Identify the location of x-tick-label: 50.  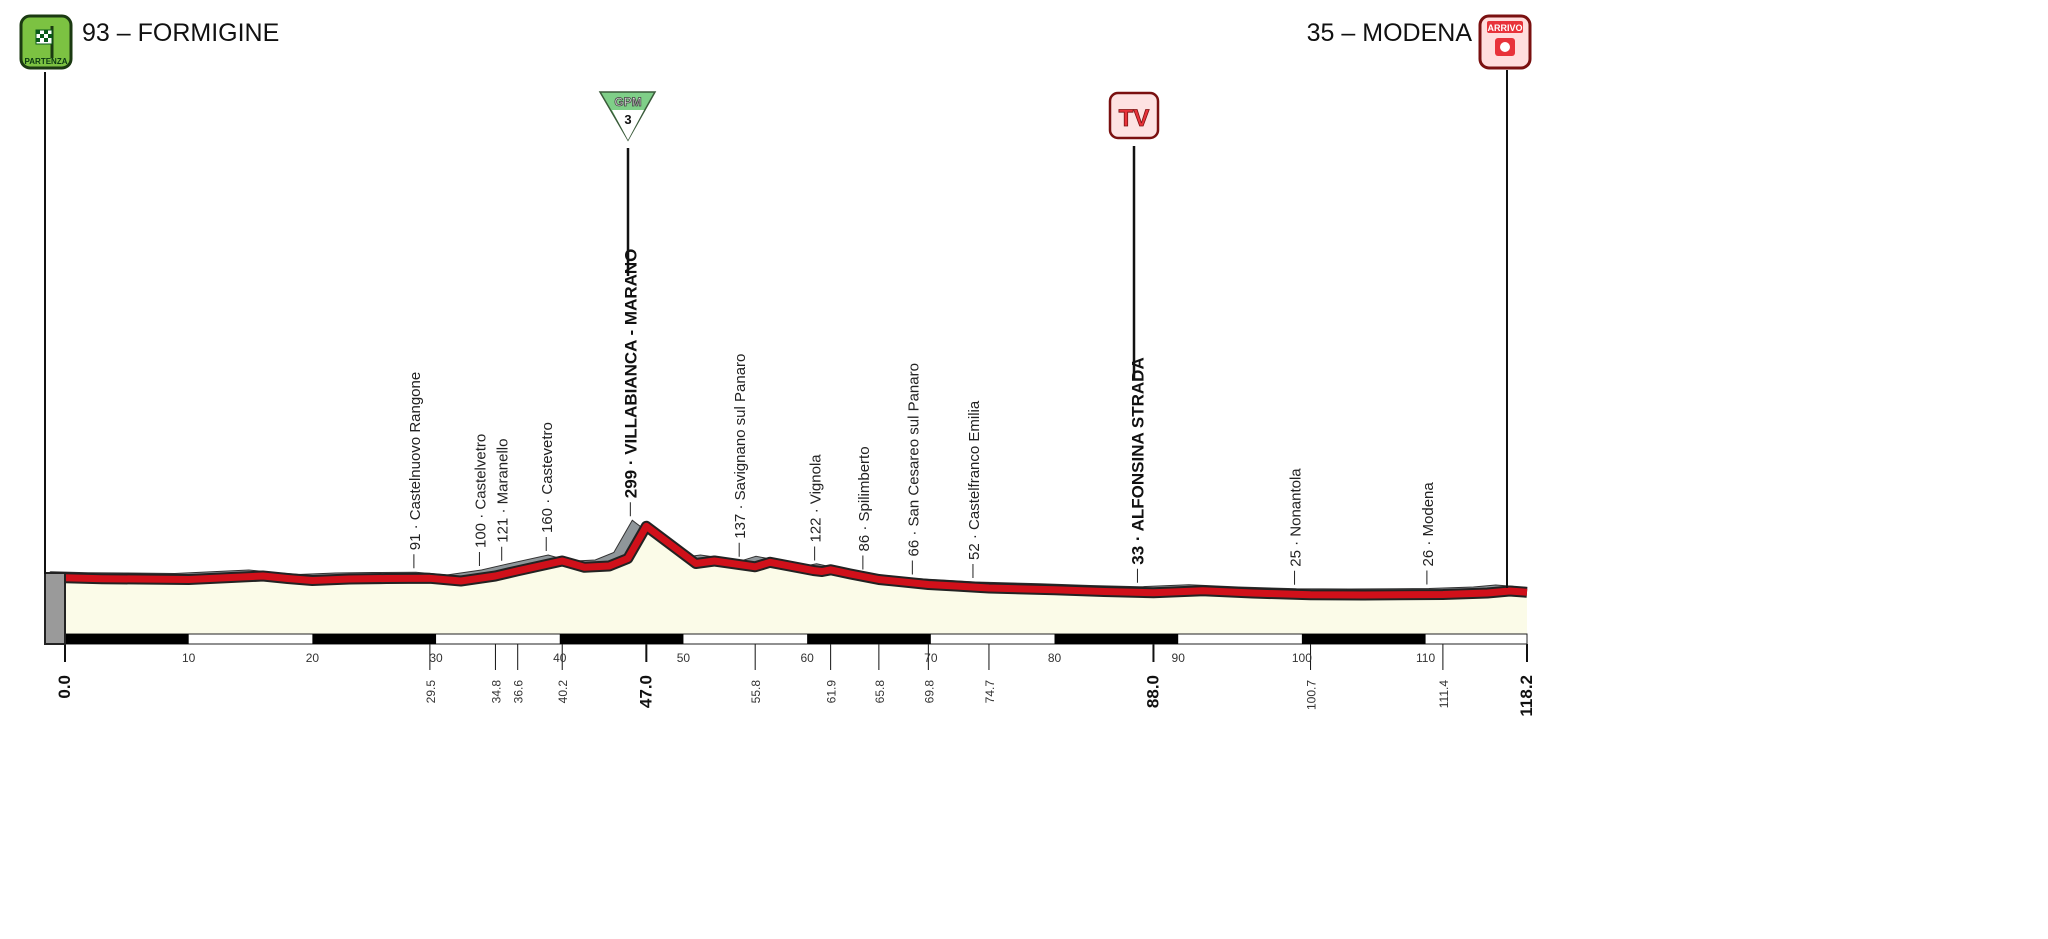
(684, 658).